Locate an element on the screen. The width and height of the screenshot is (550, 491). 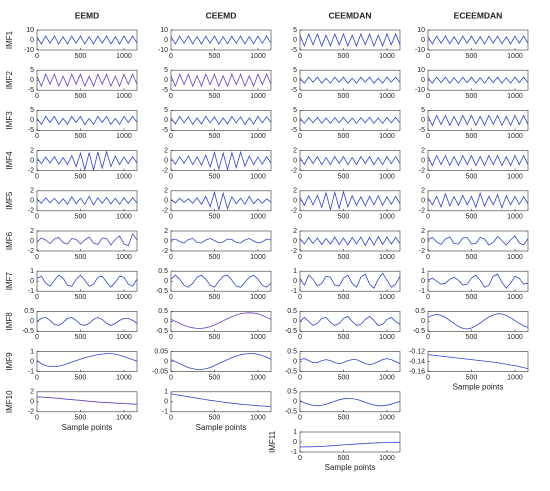
y-tick-label: -1 is located at coordinates (294, 452).